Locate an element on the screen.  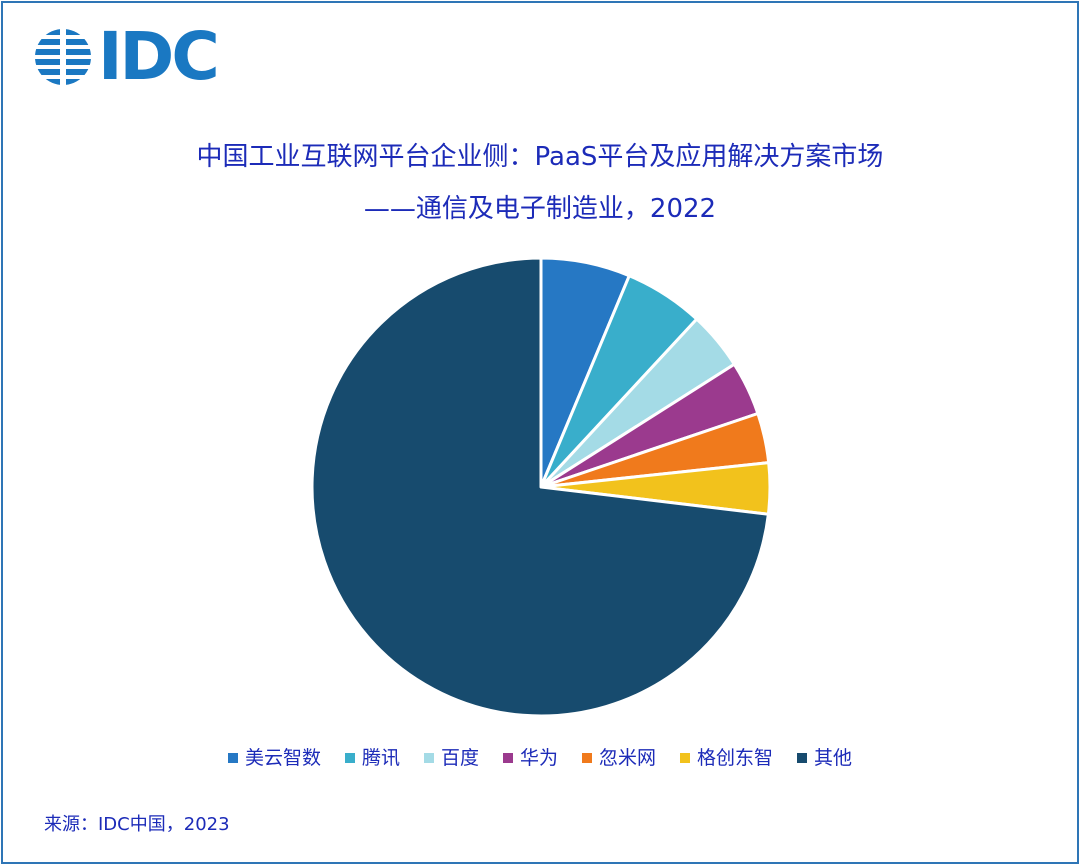
legend-label: 华为 is located at coordinates (538, 758).